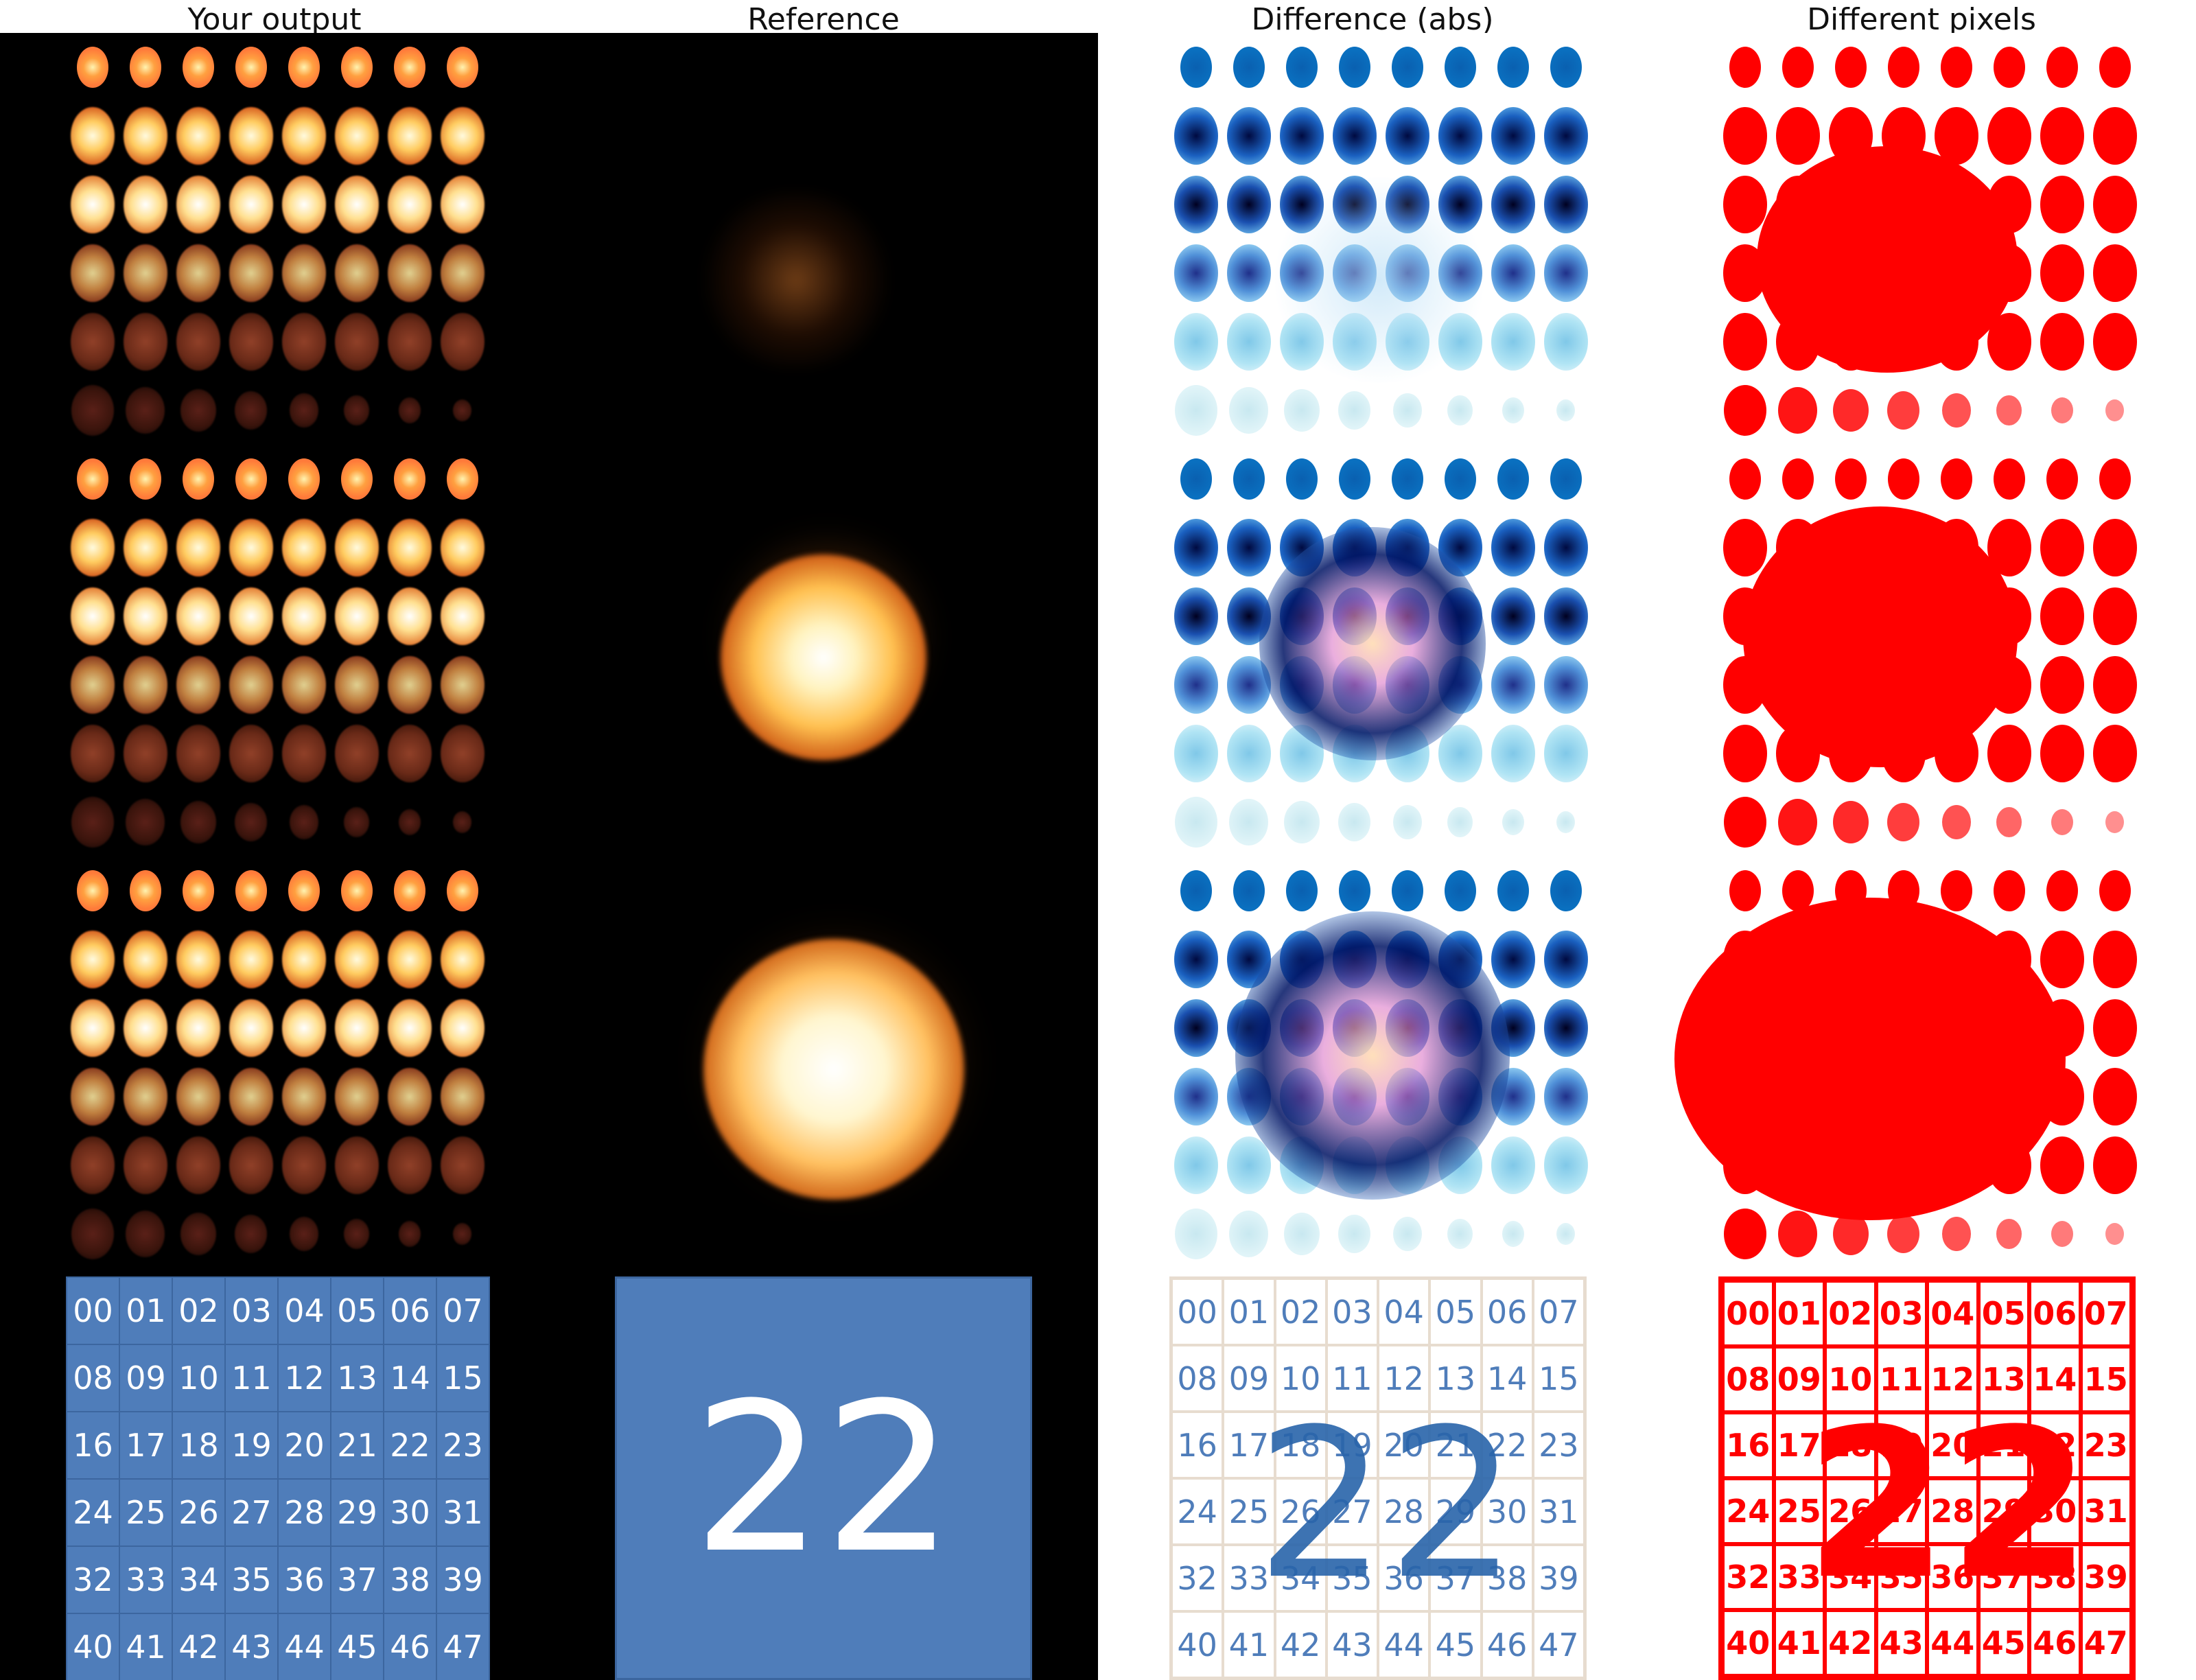 The height and width of the screenshot is (1680, 2196). What do you see at coordinates (2003, 1577) in the screenshot?
I see `tile-number: 37` at bounding box center [2003, 1577].